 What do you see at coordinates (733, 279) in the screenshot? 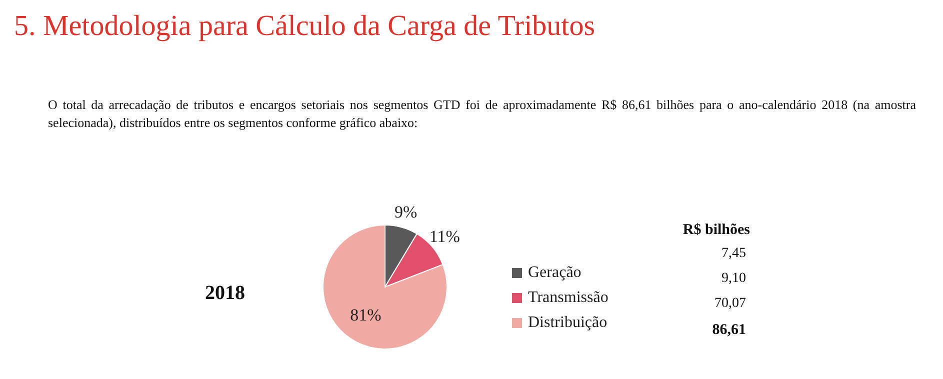
I see `text: 9,10` at bounding box center [733, 279].